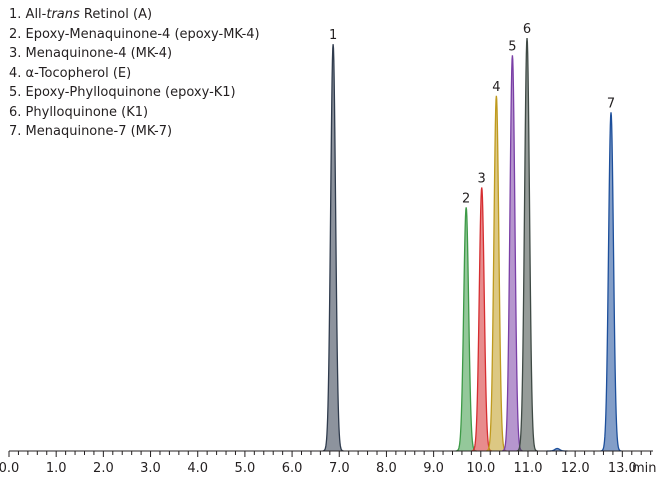 This screenshot has height=478, width=662. I want to click on peak-2-area, so click(466, 329).